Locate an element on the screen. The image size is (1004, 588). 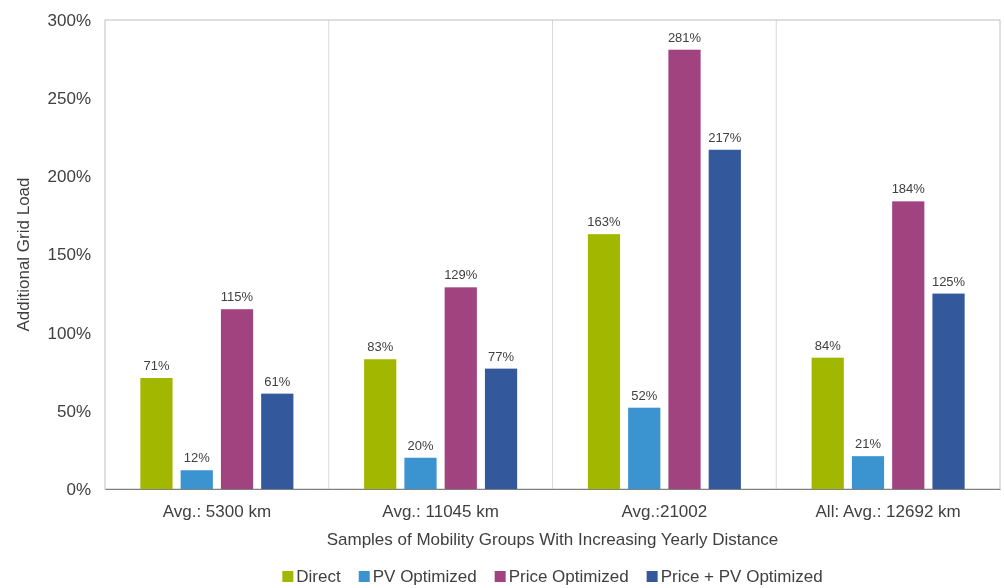
text: 125% is located at coordinates (948, 281).